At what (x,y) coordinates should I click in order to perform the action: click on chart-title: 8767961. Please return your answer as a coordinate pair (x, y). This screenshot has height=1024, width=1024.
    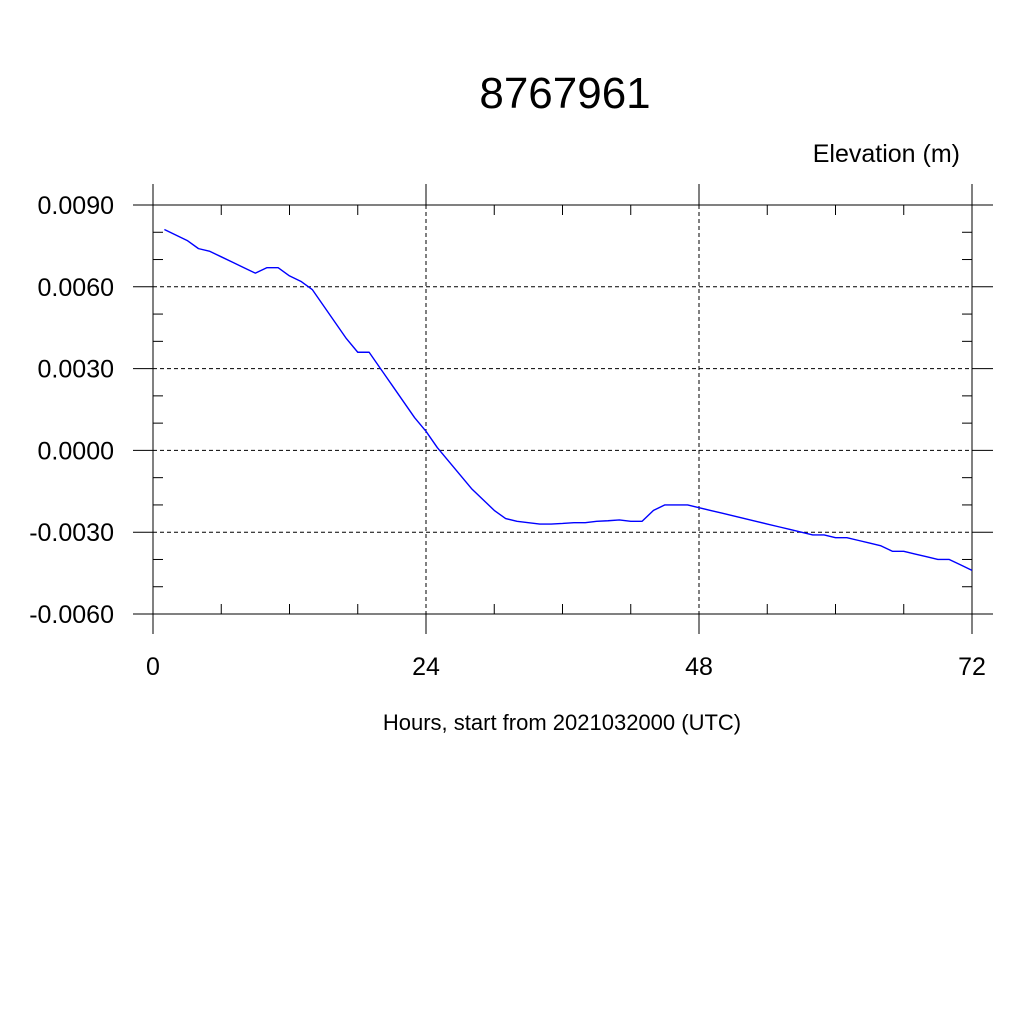
    Looking at the image, I should click on (564, 93).